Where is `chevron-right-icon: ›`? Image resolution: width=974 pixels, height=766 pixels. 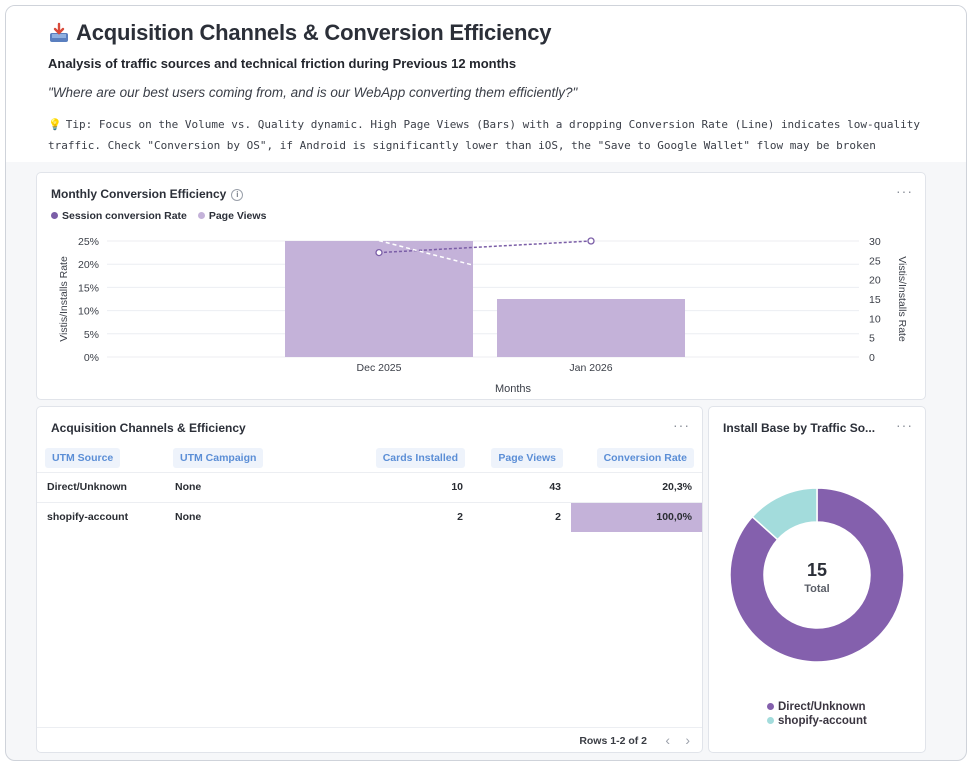
chevron-right-icon: › is located at coordinates (687, 740).